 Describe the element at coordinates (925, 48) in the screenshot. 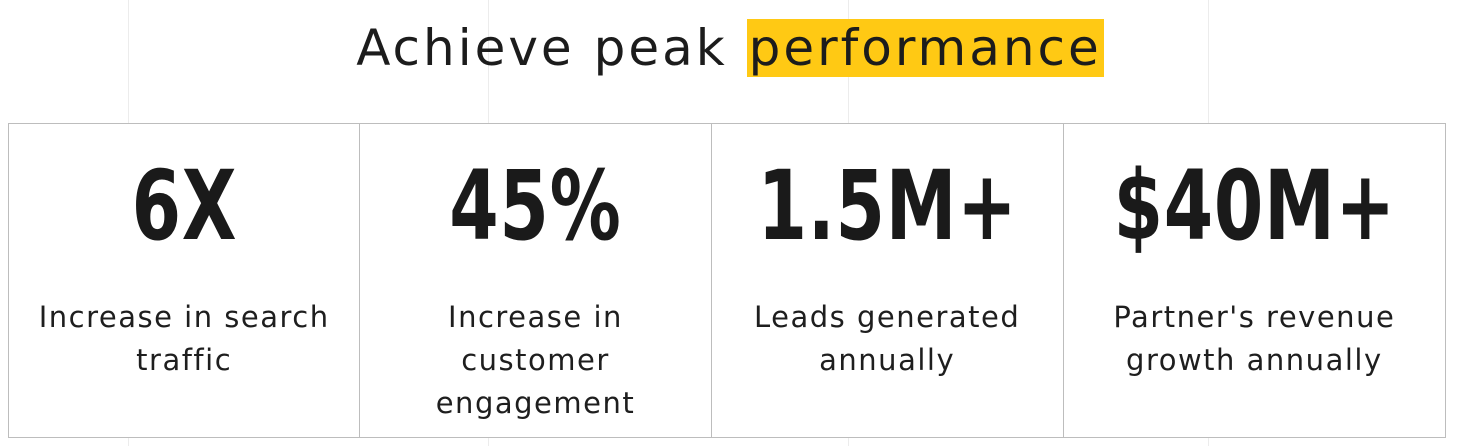

I see `heading-highlight: performance` at that location.